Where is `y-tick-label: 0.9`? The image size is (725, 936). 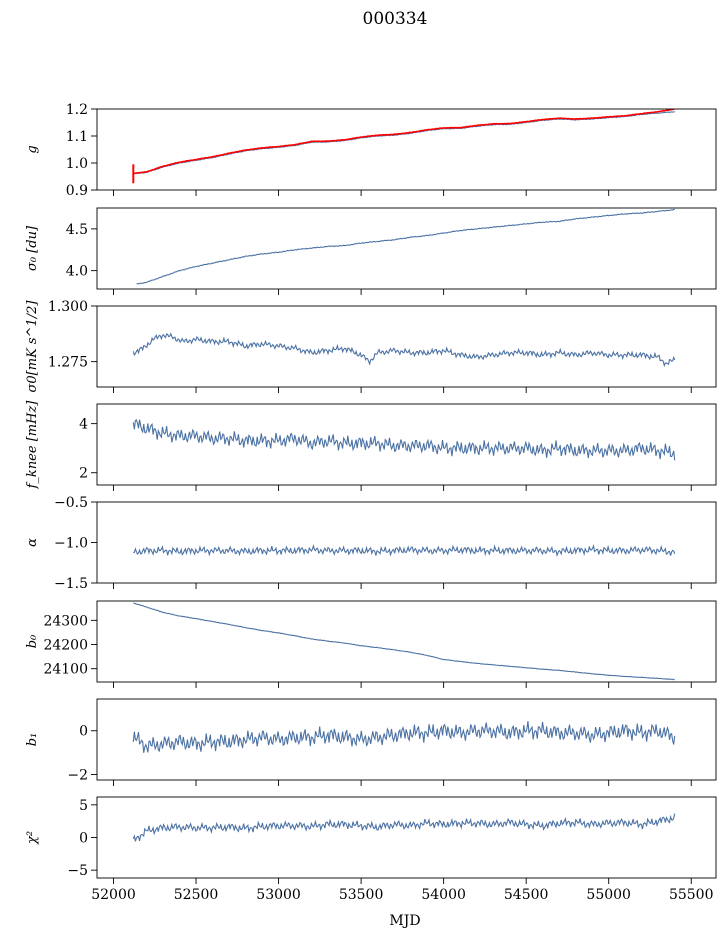 y-tick-label: 0.9 is located at coordinates (77, 191).